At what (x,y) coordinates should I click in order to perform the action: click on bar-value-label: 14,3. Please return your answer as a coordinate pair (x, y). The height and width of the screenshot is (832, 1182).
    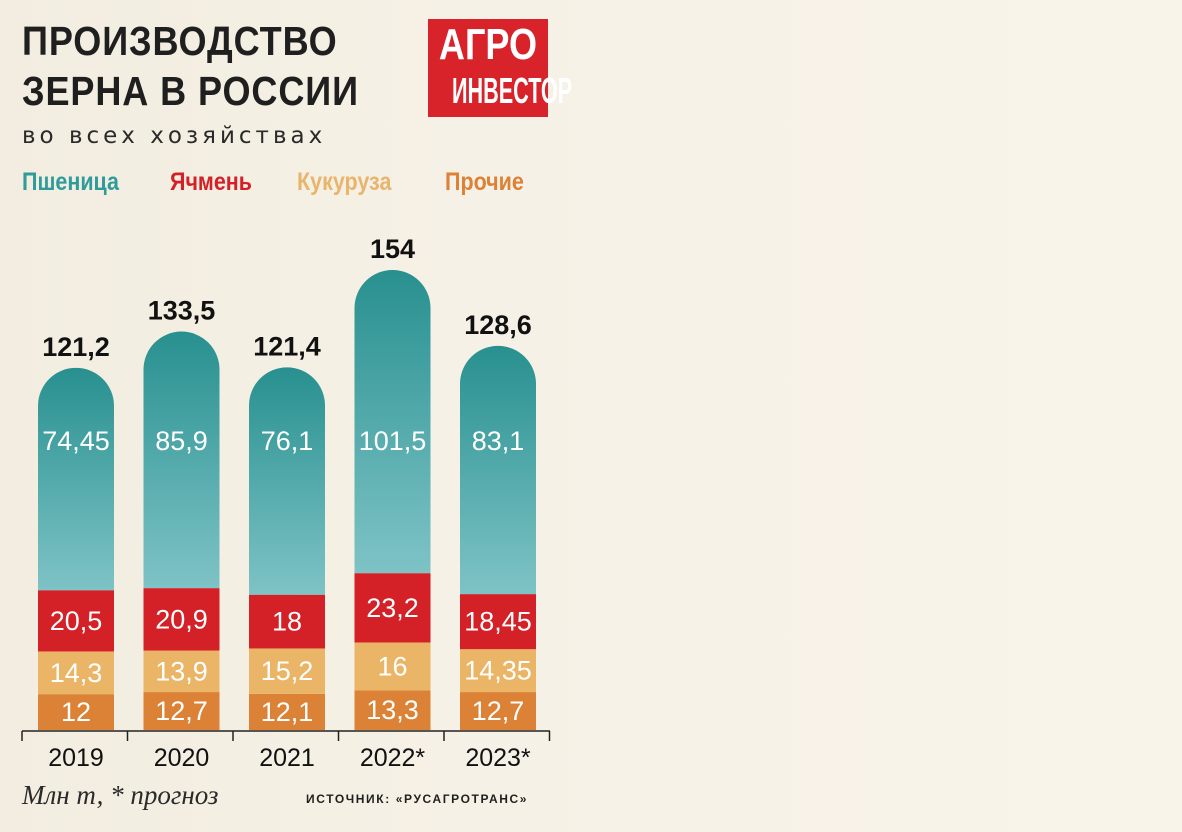
    Looking at the image, I should click on (76, 673).